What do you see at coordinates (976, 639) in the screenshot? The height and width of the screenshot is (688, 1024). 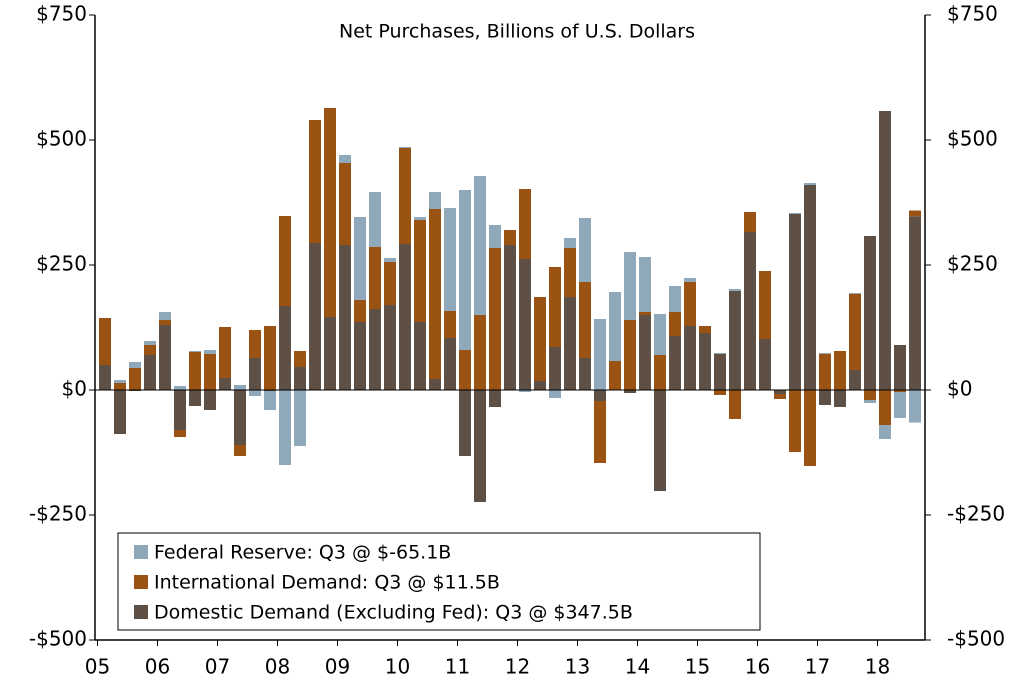 I see `y2-tick-label: -$500` at bounding box center [976, 639].